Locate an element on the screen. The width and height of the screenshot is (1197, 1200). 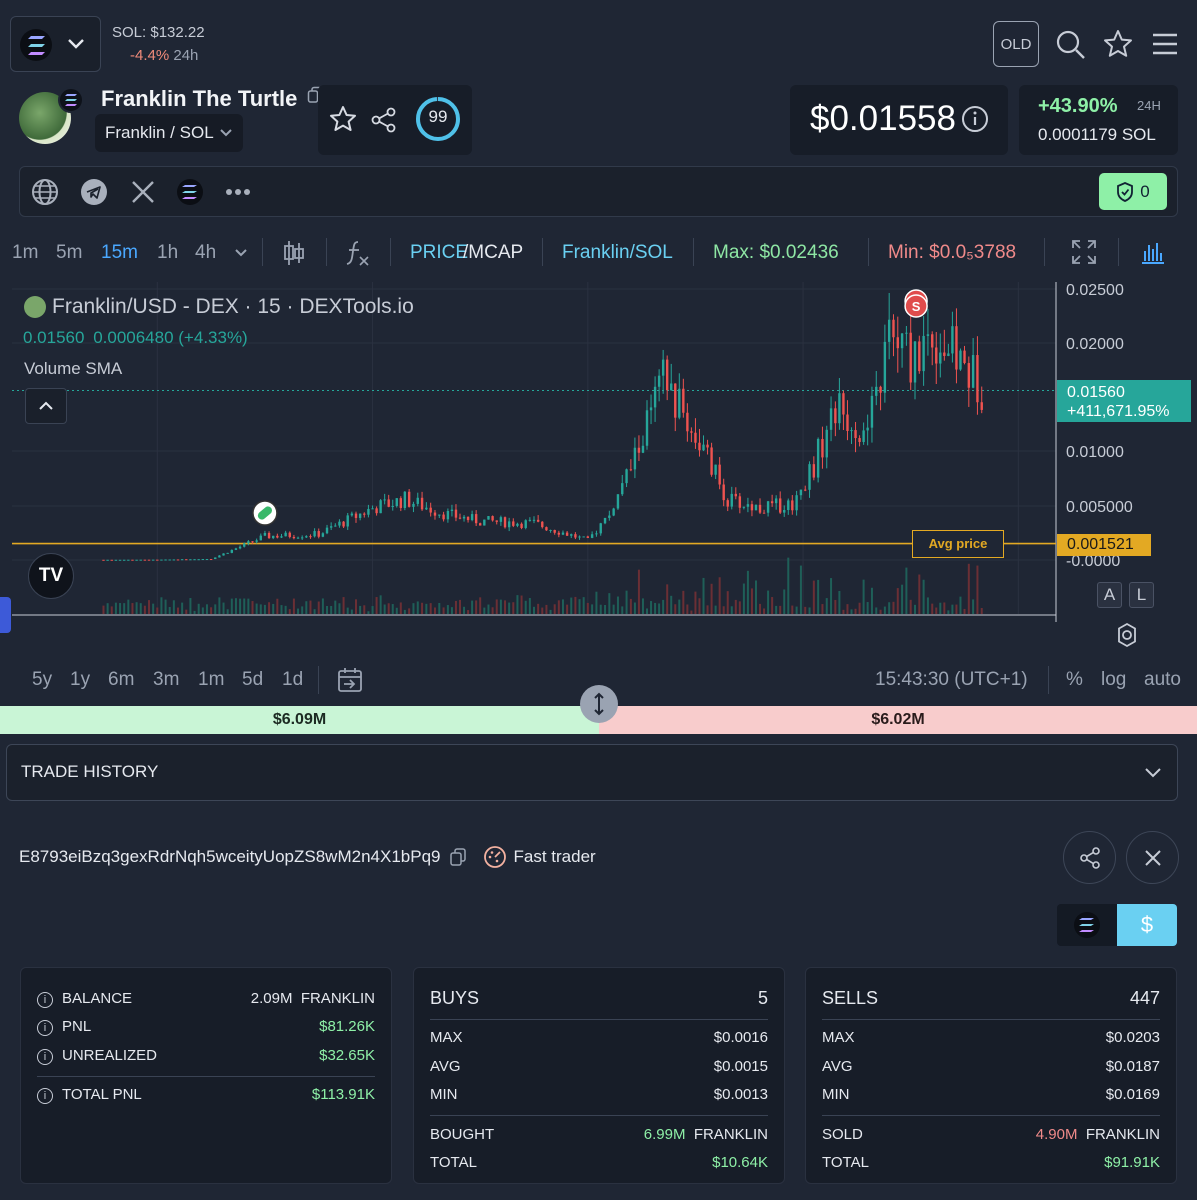
range-5d: 5d is located at coordinates (253, 679).